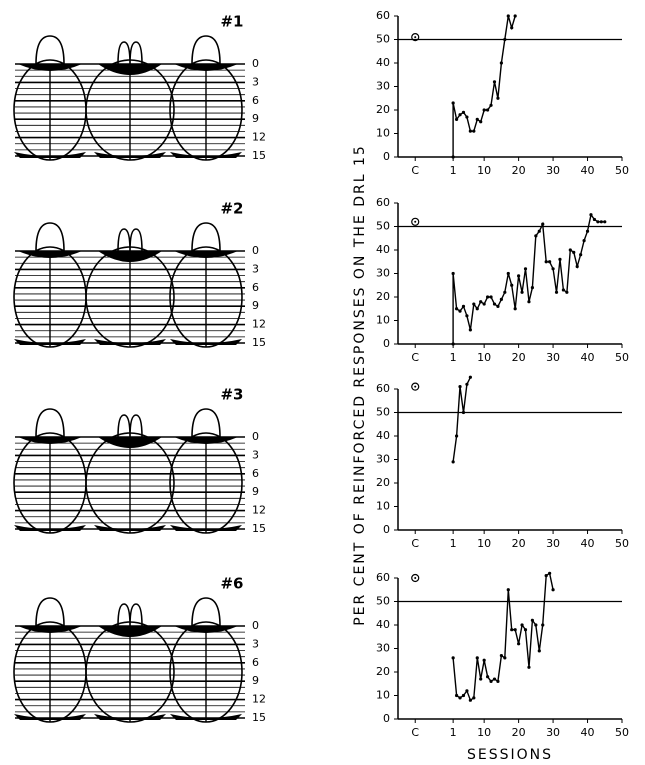  I want to click on y-tick-label: 10, so click(383, 695).